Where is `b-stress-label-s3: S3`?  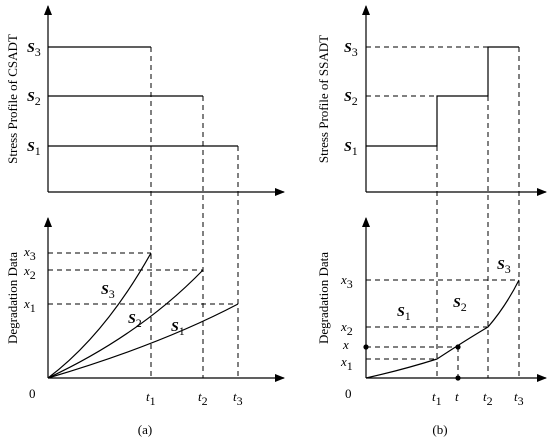
b-stress-label-s3: S3 is located at coordinates (351, 50).